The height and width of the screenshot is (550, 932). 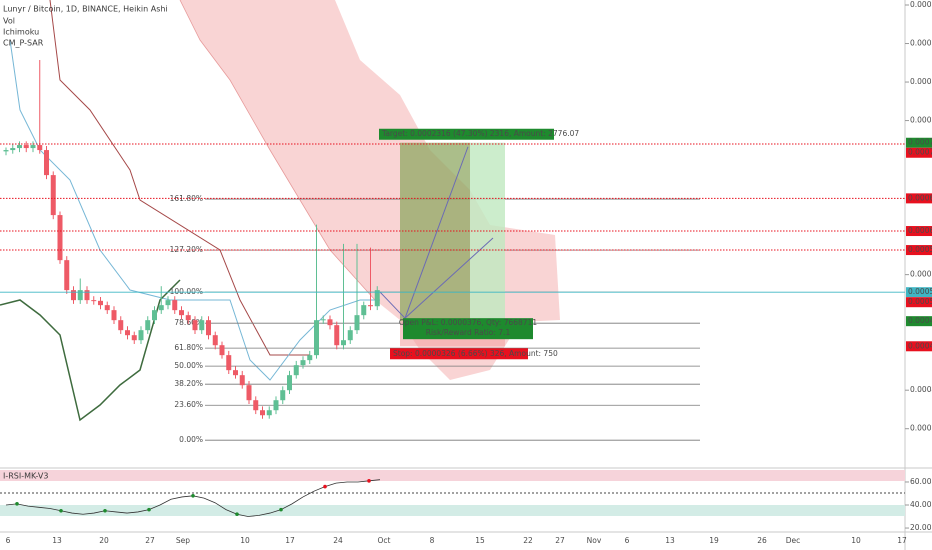 I want to click on fib-label: 61.80%, so click(x=188, y=347).